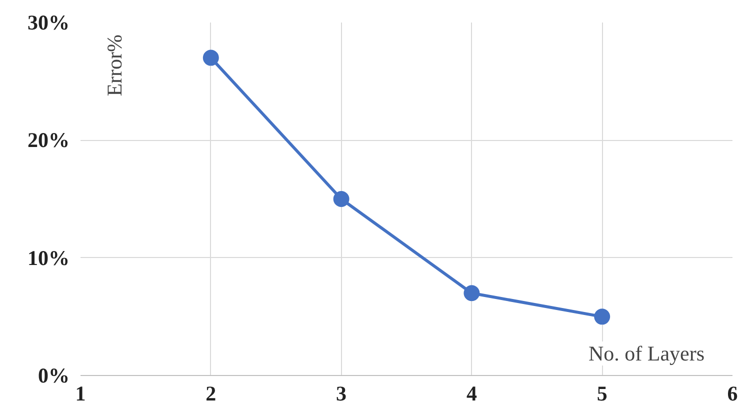  I want to click on x-tick-label: 4, so click(472, 394).